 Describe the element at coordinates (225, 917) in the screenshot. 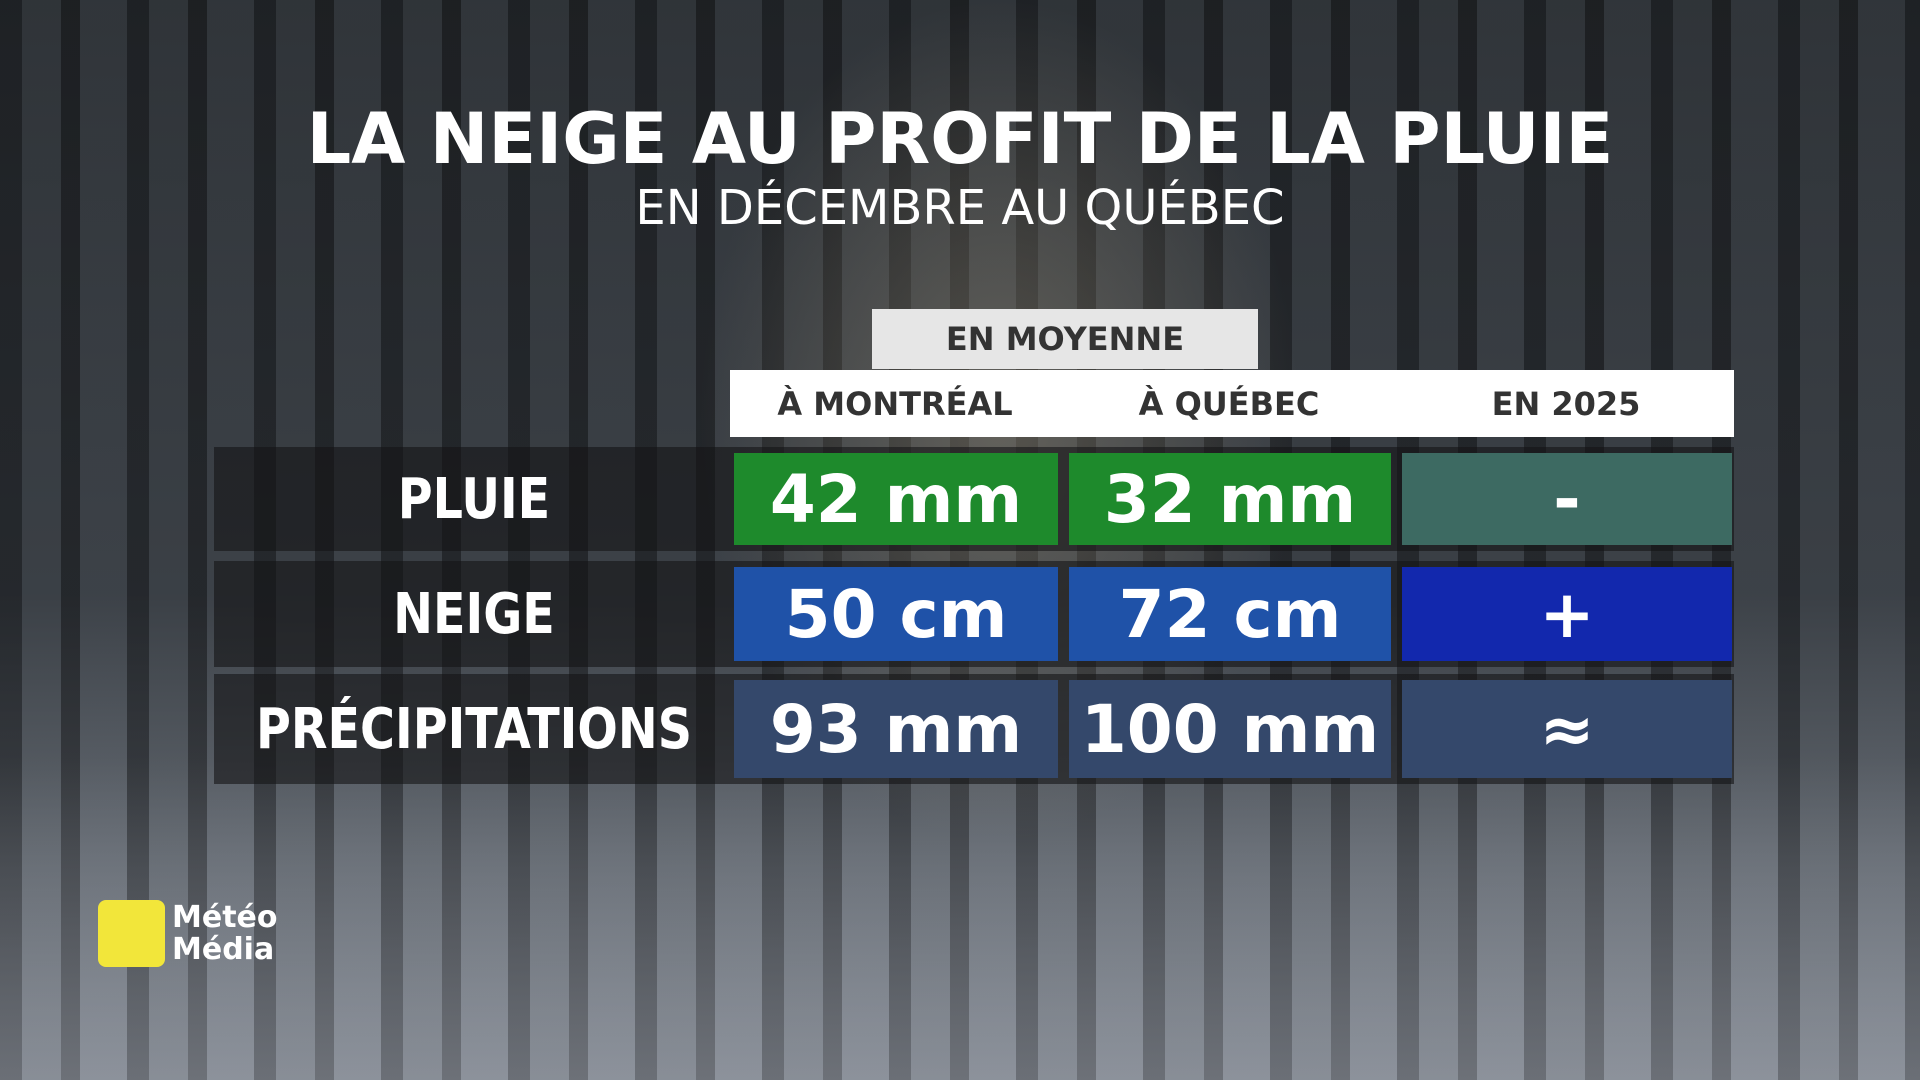

I see `logo-text: Météo` at that location.